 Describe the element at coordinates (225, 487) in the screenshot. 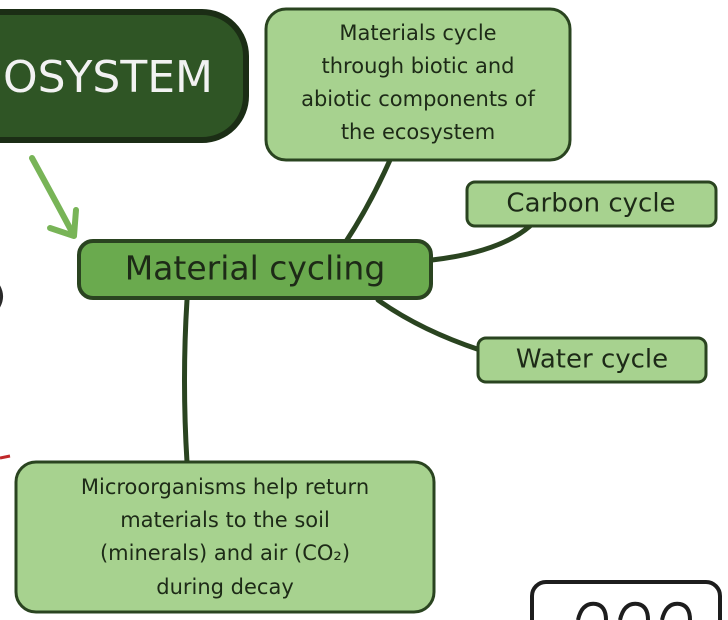

I see `node-label: Microorganisms help return` at that location.